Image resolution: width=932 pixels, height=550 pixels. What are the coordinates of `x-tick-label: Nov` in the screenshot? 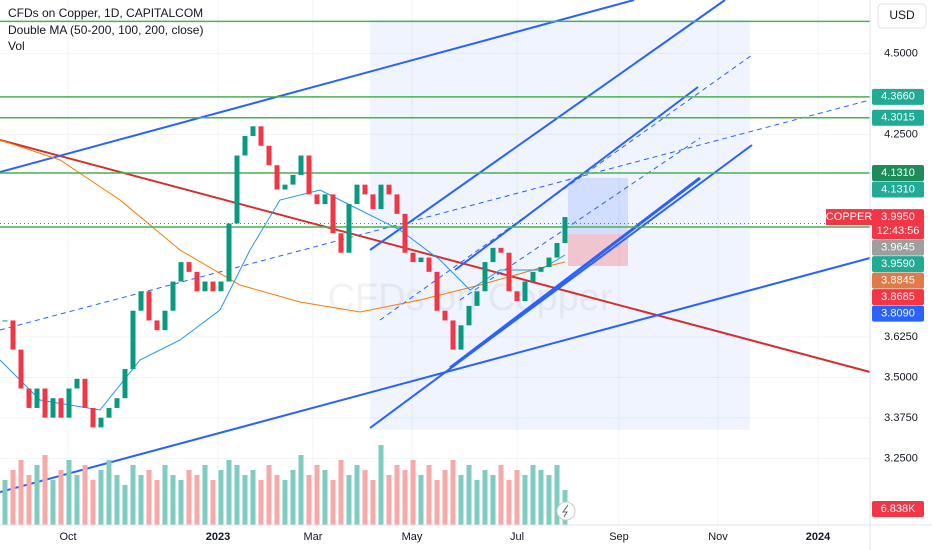 It's located at (718, 537).